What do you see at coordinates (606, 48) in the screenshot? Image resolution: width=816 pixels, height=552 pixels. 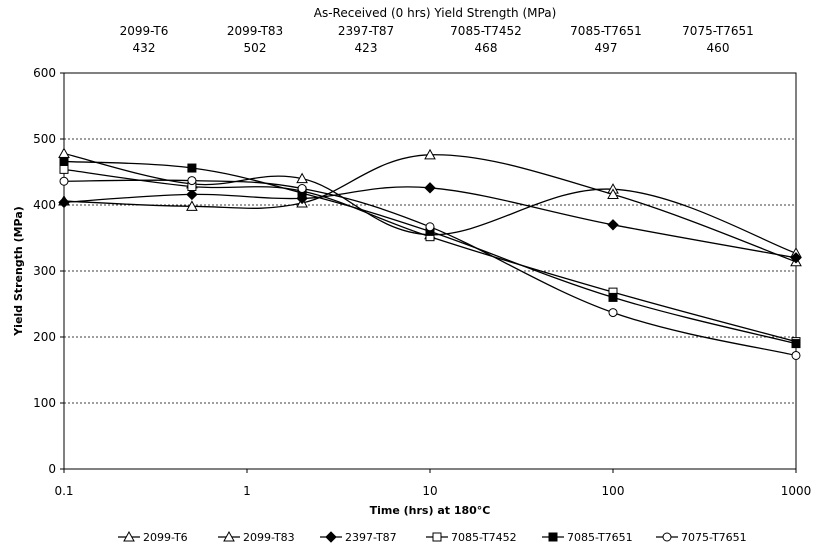 I see `as-received-value: 497` at bounding box center [606, 48].